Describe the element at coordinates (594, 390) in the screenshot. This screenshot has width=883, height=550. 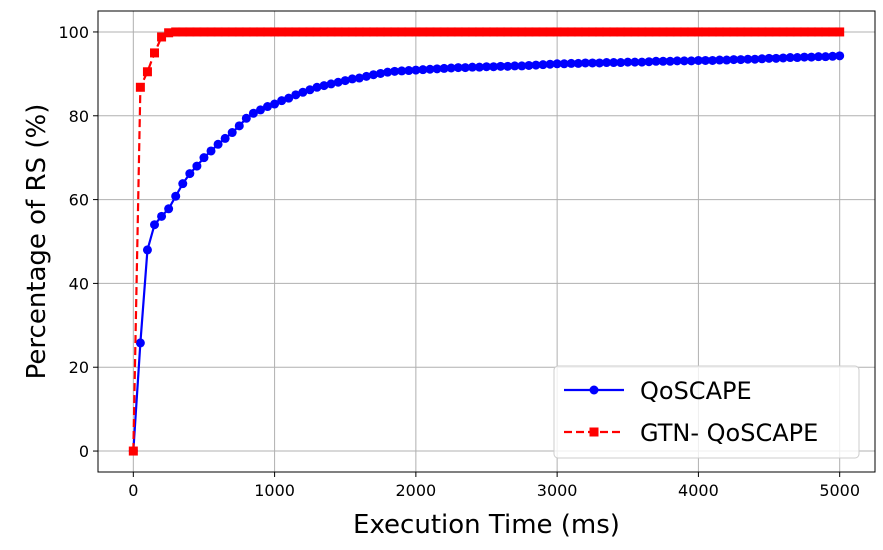
I see `legend-marker` at that location.